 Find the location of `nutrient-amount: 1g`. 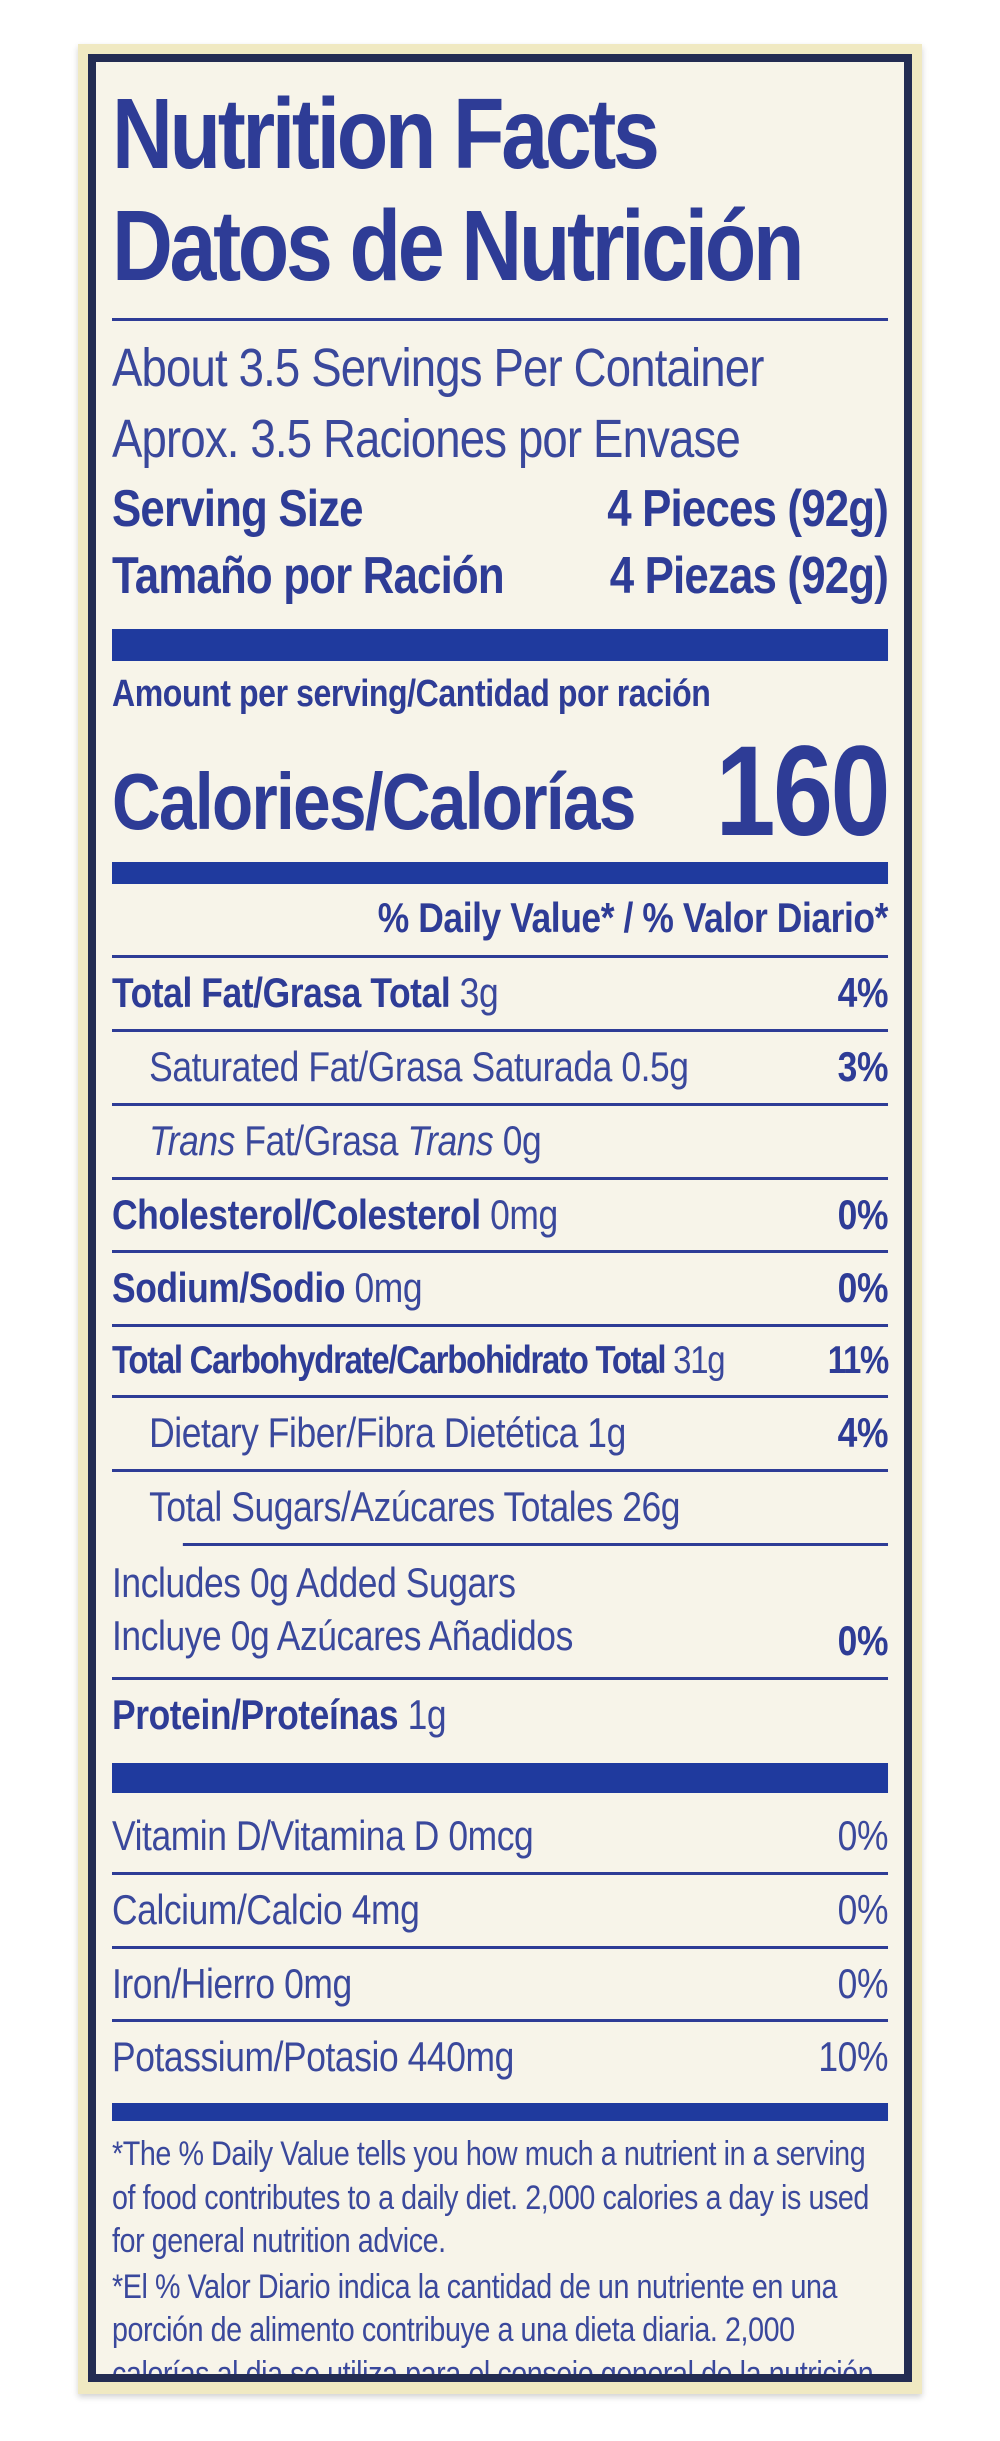

nutrient-amount: 1g is located at coordinates (422, 1715).